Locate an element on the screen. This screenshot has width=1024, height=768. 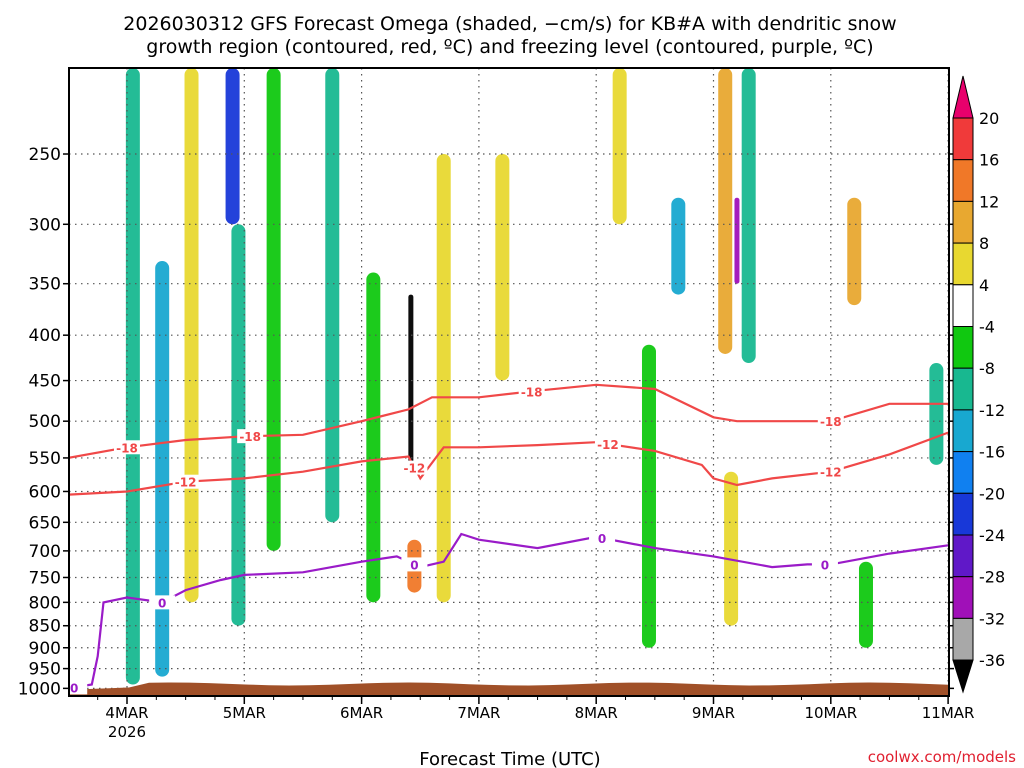
colorbar-label-6: -8 is located at coordinates (987, 368).